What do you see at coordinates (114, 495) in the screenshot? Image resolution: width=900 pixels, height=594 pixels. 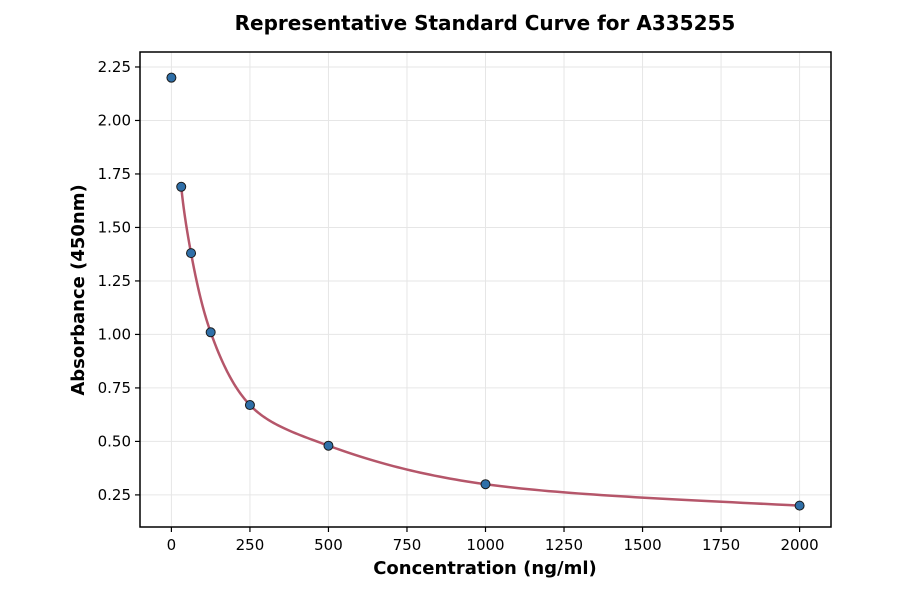 I see `y-tick-label: 0.25` at bounding box center [114, 495].